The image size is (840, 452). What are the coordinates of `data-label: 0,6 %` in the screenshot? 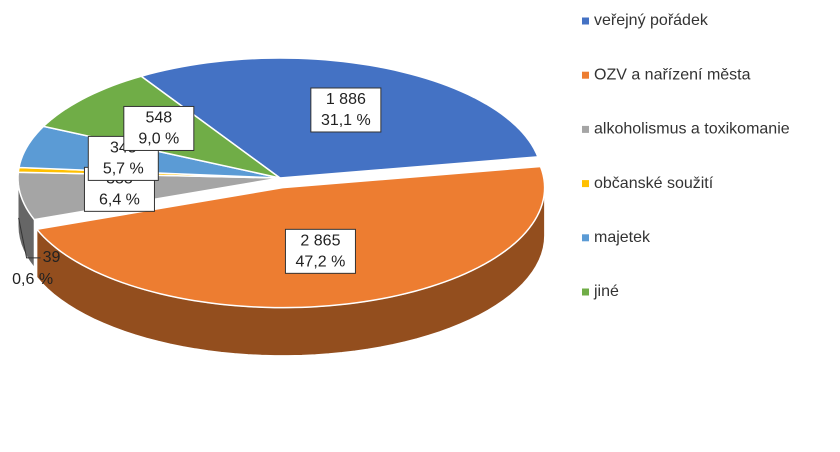 It's located at (32, 279).